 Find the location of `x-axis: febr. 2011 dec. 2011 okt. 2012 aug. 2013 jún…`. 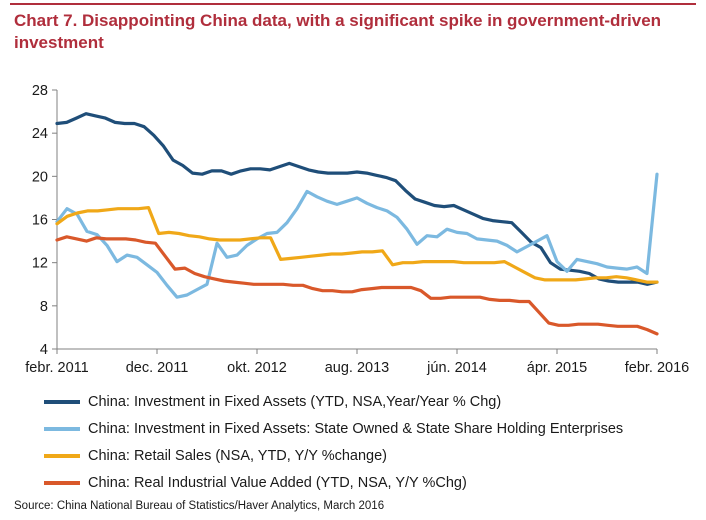

x-axis: febr. 2011 dec. 2011 okt. 2012 aug. 2013 jún… is located at coordinates (357, 362).